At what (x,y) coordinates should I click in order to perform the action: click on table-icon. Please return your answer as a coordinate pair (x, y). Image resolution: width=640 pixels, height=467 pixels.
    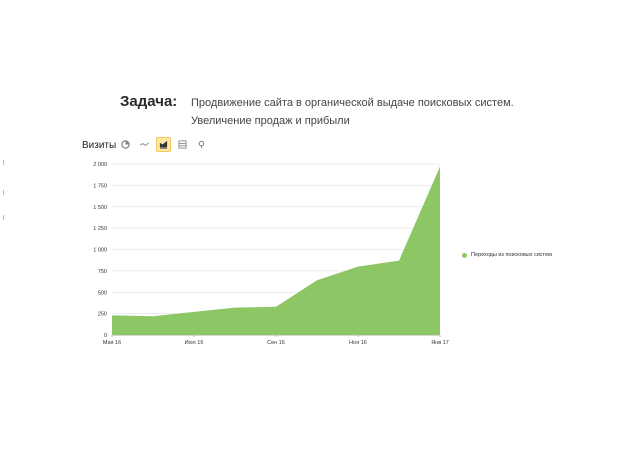
    Looking at the image, I should click on (182, 144).